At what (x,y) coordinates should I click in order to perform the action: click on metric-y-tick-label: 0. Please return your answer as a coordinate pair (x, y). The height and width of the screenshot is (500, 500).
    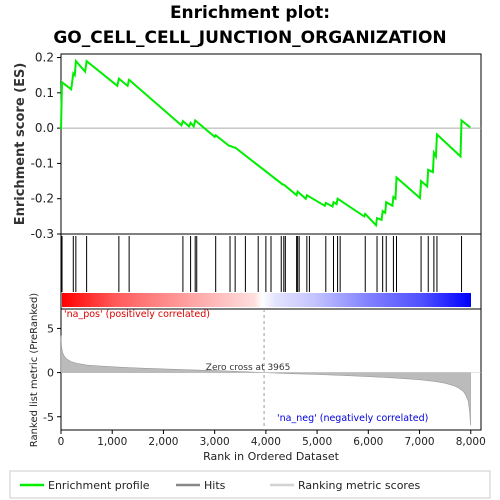
    Looking at the image, I should click on (50, 373).